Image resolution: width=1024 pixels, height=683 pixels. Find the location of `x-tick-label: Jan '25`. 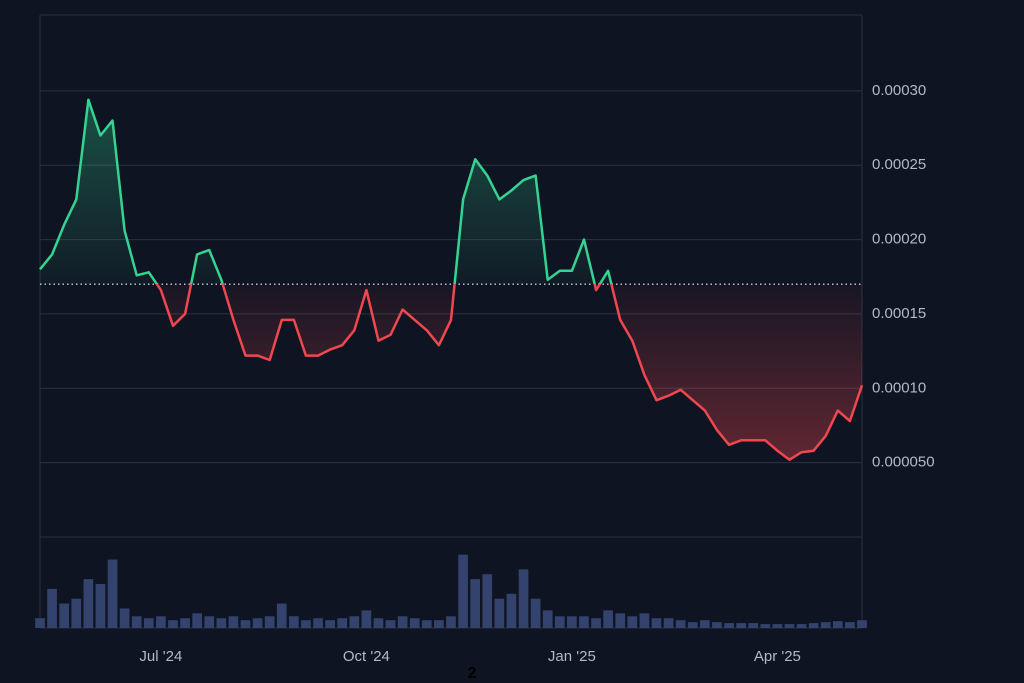

x-tick-label: Jan '25 is located at coordinates (572, 656).